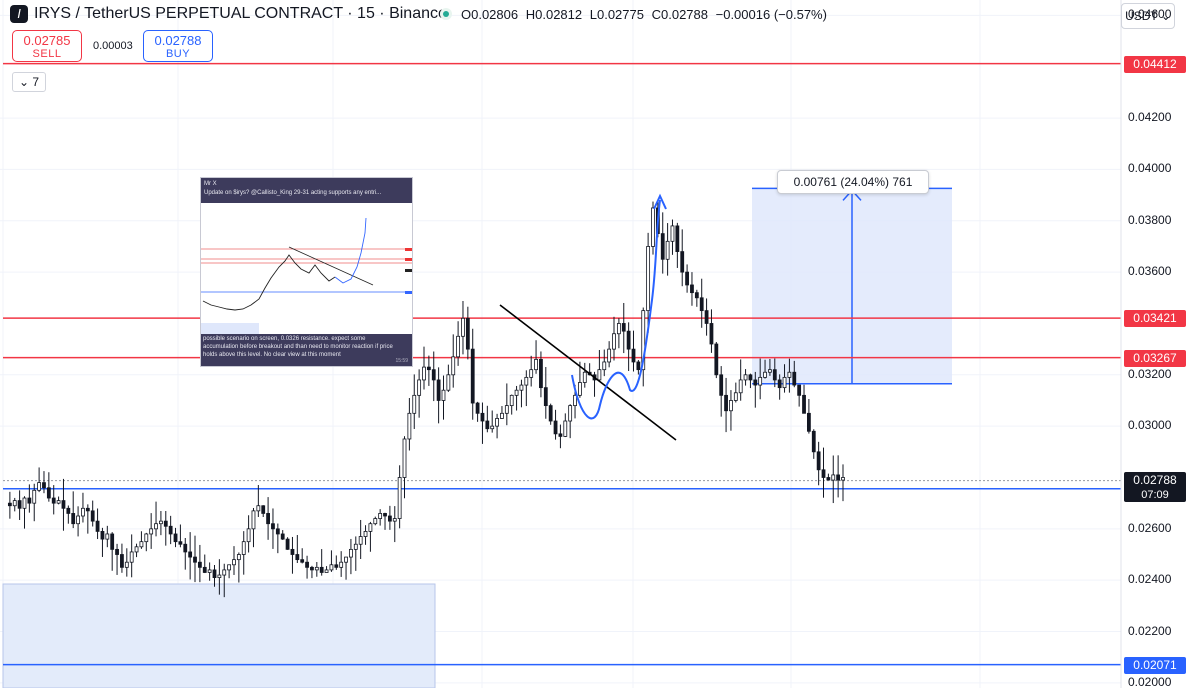 The image size is (1200, 689). Describe the element at coordinates (29, 82) in the screenshot. I see `indicators-toggle: ⌄ 7` at that location.